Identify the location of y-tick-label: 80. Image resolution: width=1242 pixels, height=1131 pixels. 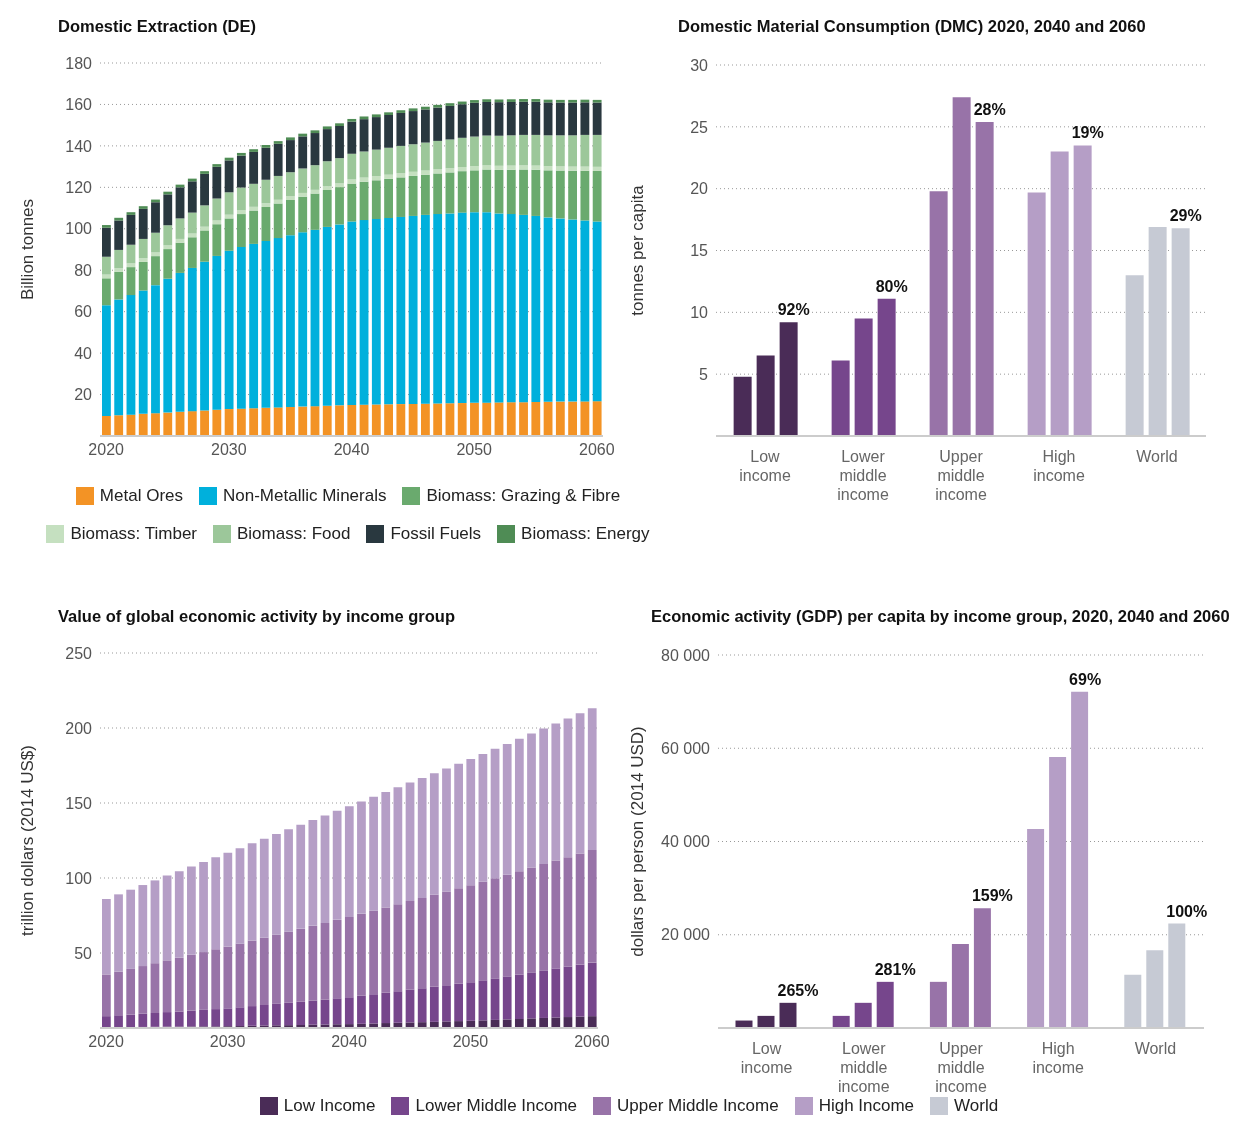
(83, 270).